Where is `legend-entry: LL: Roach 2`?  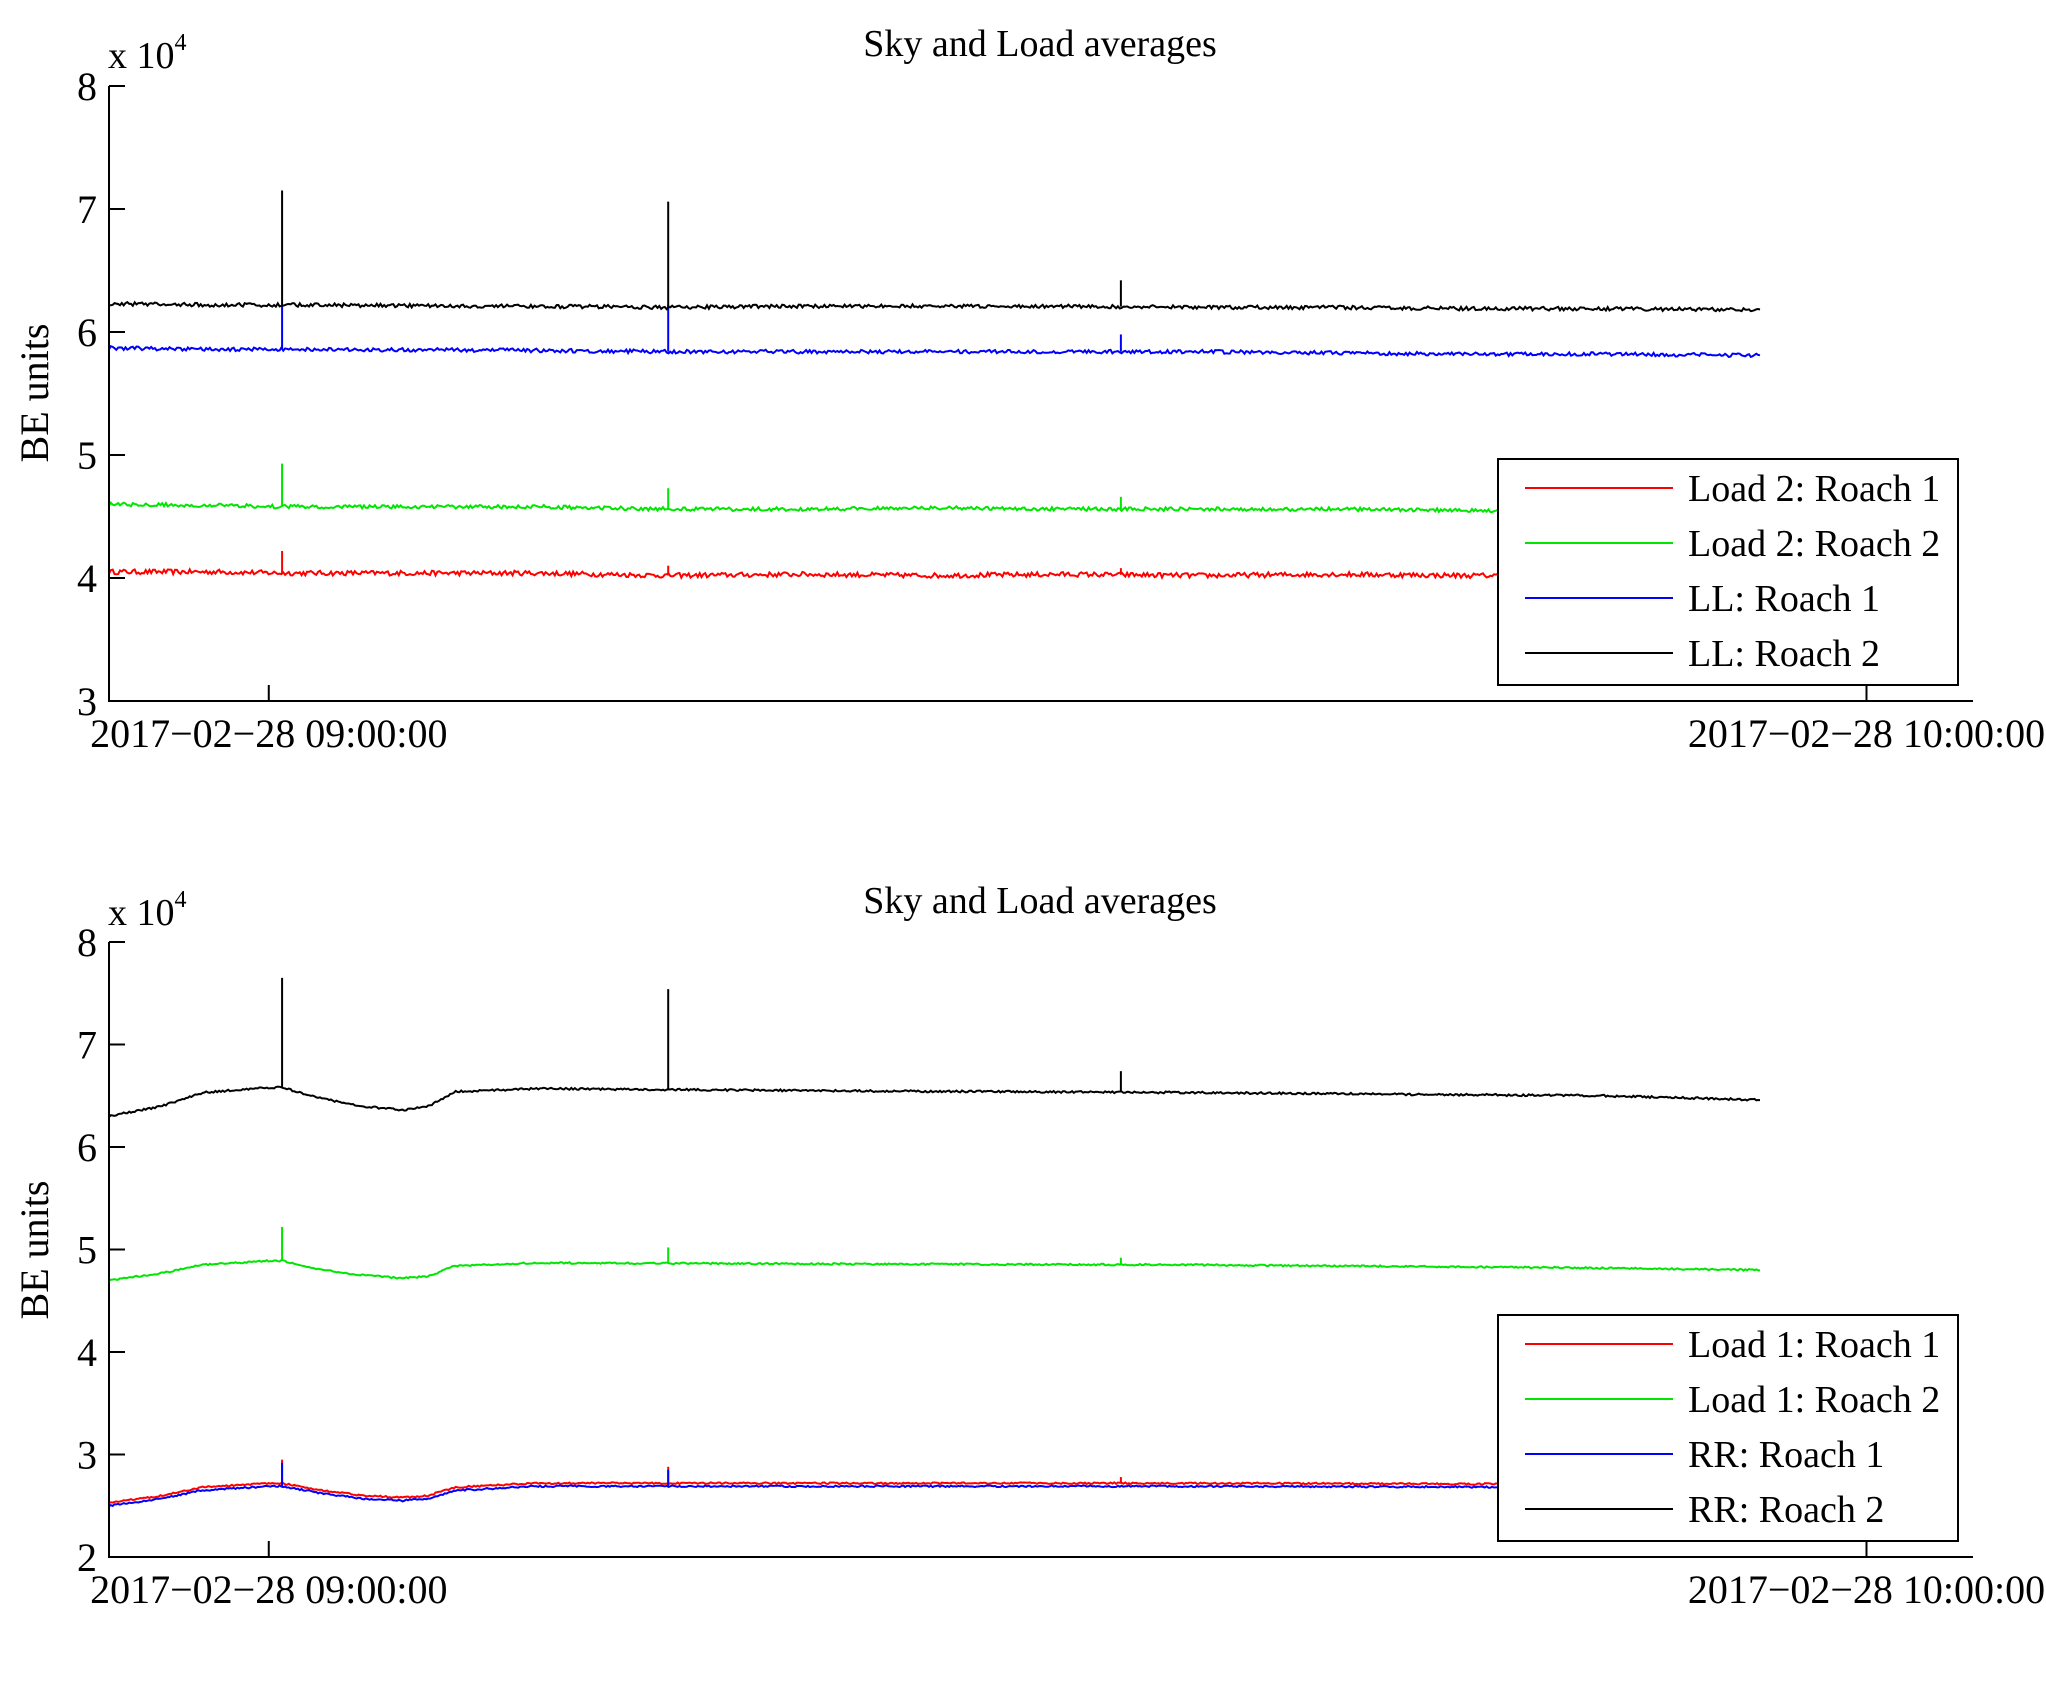 legend-entry: LL: Roach 2 is located at coordinates (1784, 654).